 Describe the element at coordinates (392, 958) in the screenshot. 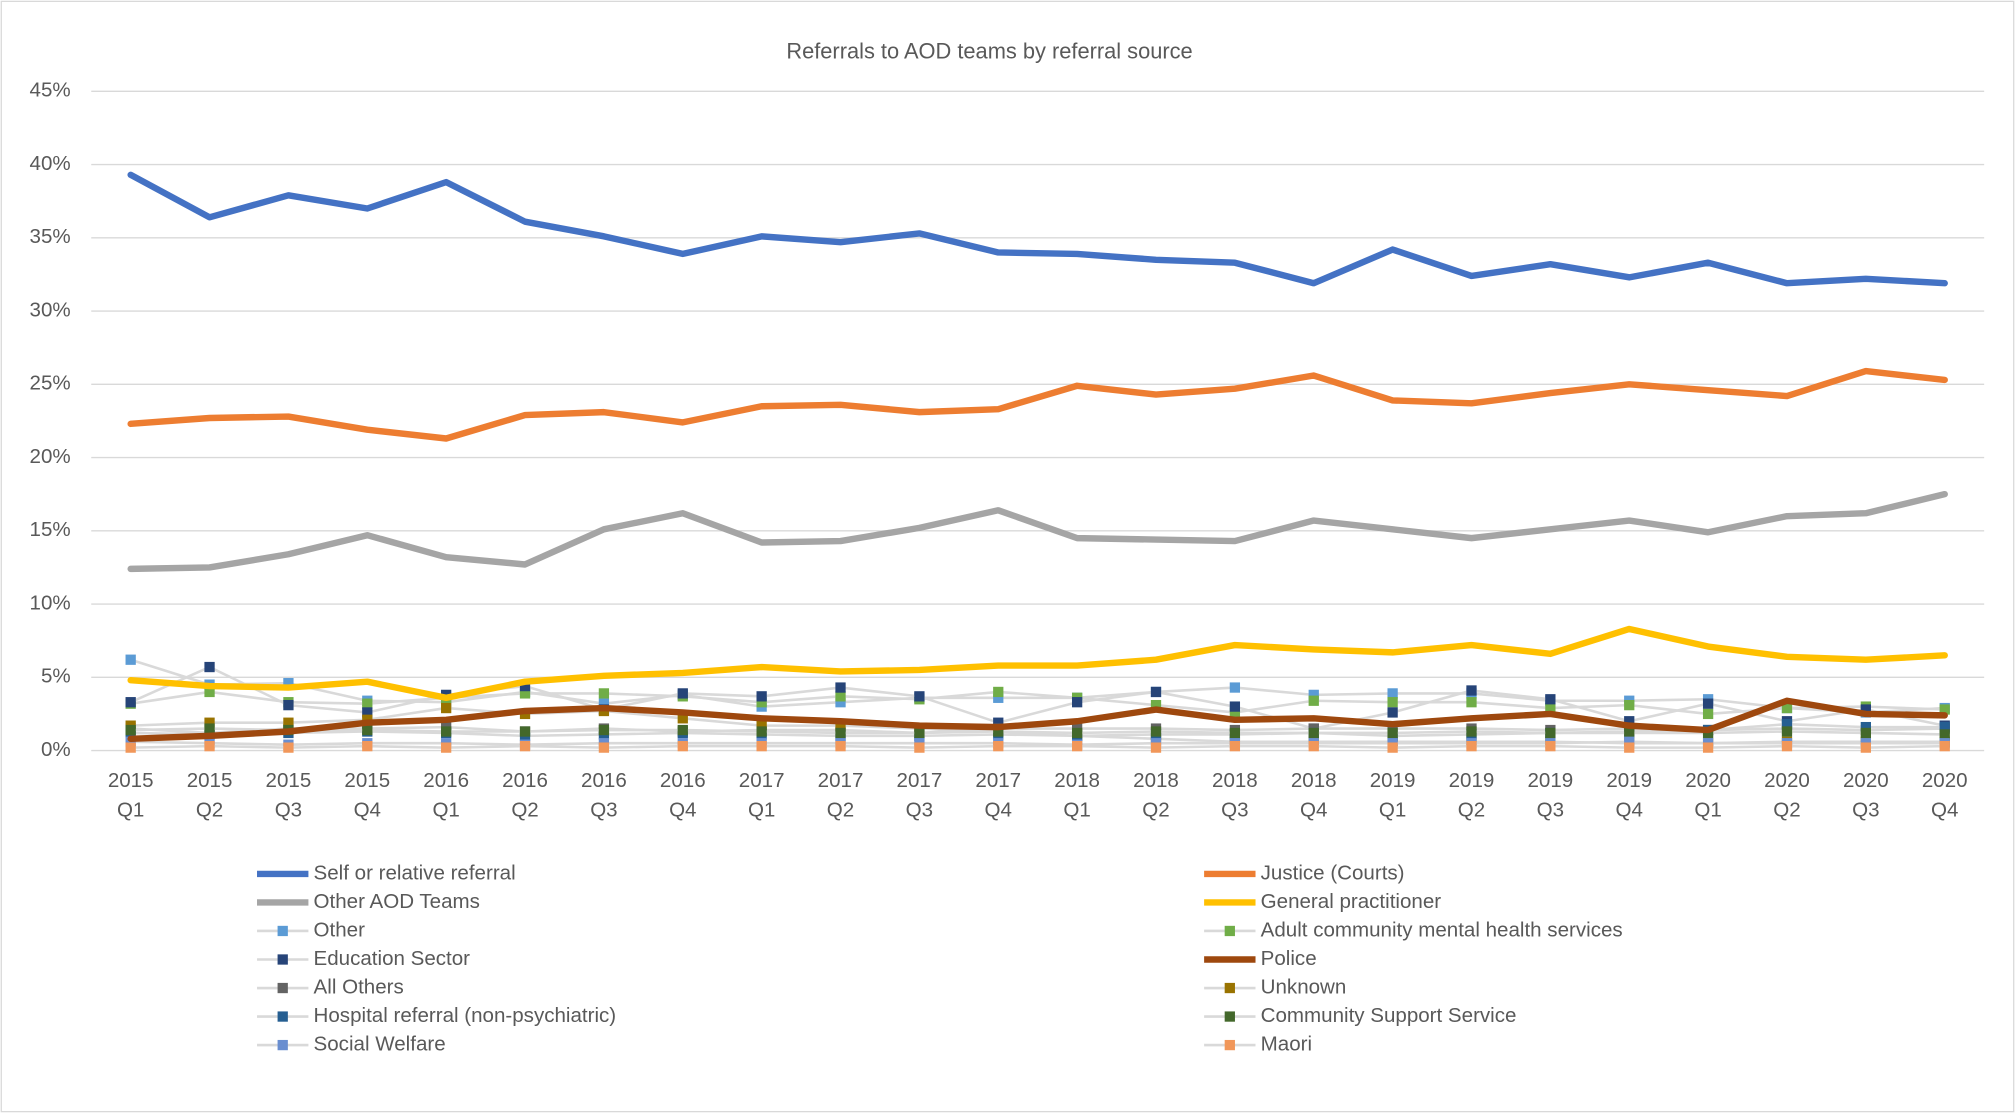

I see `legend-label: Education Sector` at that location.